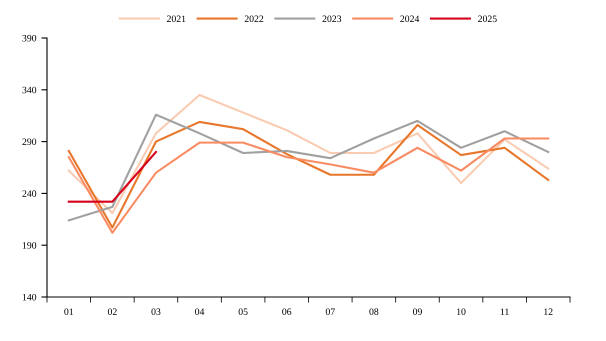  I want to click on x-tick-label: 01, so click(69, 311).